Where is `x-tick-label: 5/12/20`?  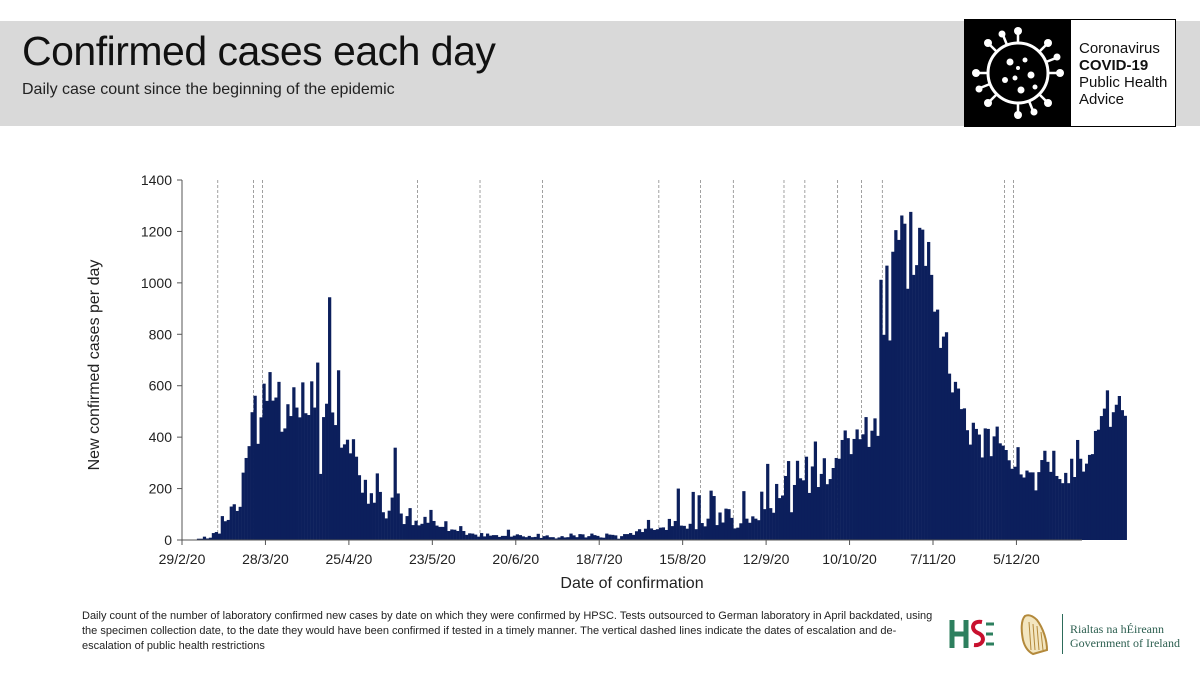 x-tick-label: 5/12/20 is located at coordinates (1016, 559).